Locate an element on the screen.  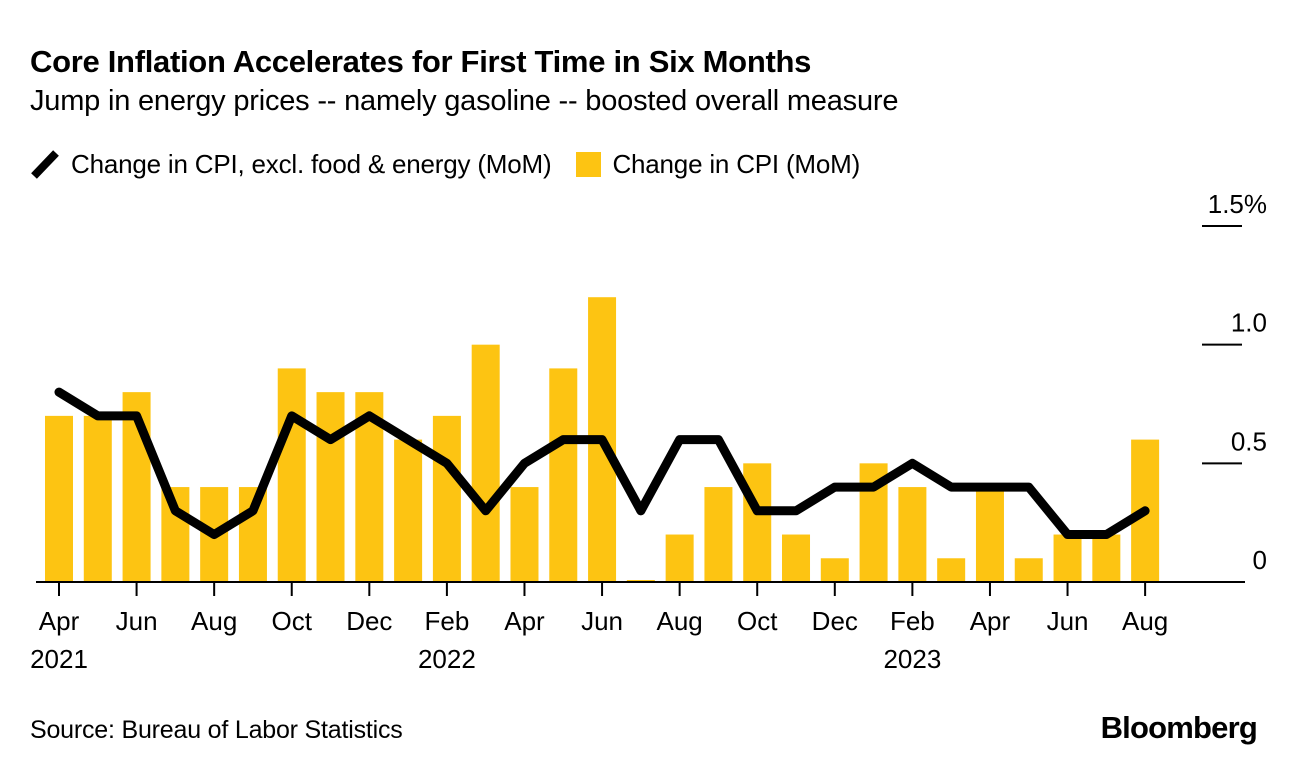
bar-square-icon is located at coordinates (589, 164).